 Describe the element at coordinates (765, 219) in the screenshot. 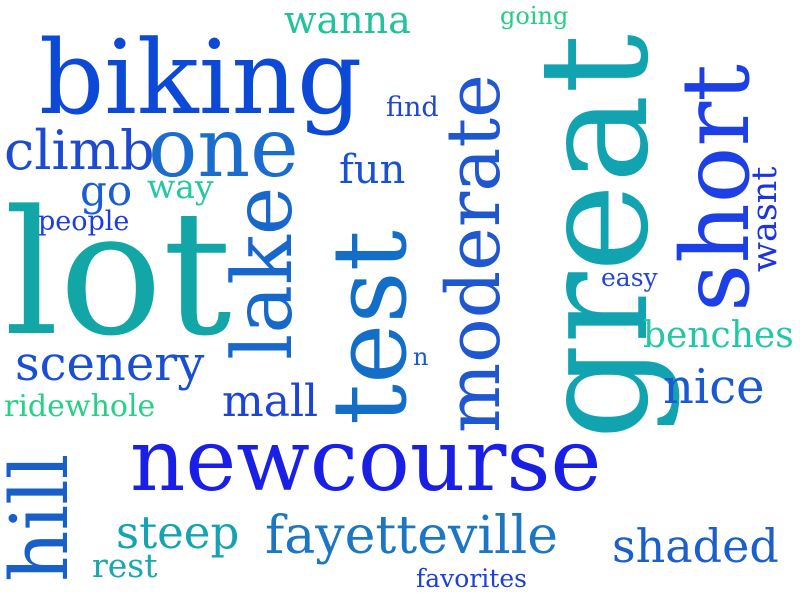

I see `word-wasnt: wasnt` at that location.